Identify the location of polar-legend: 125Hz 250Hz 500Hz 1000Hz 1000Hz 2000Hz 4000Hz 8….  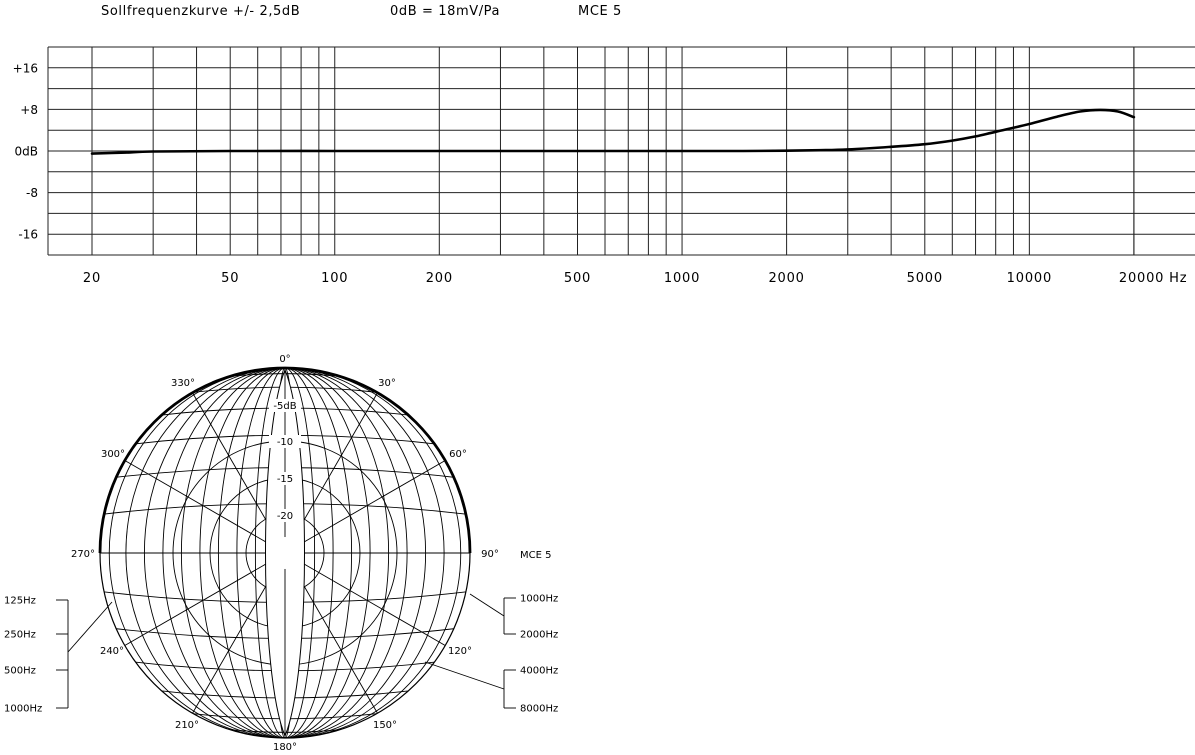
(281, 654).